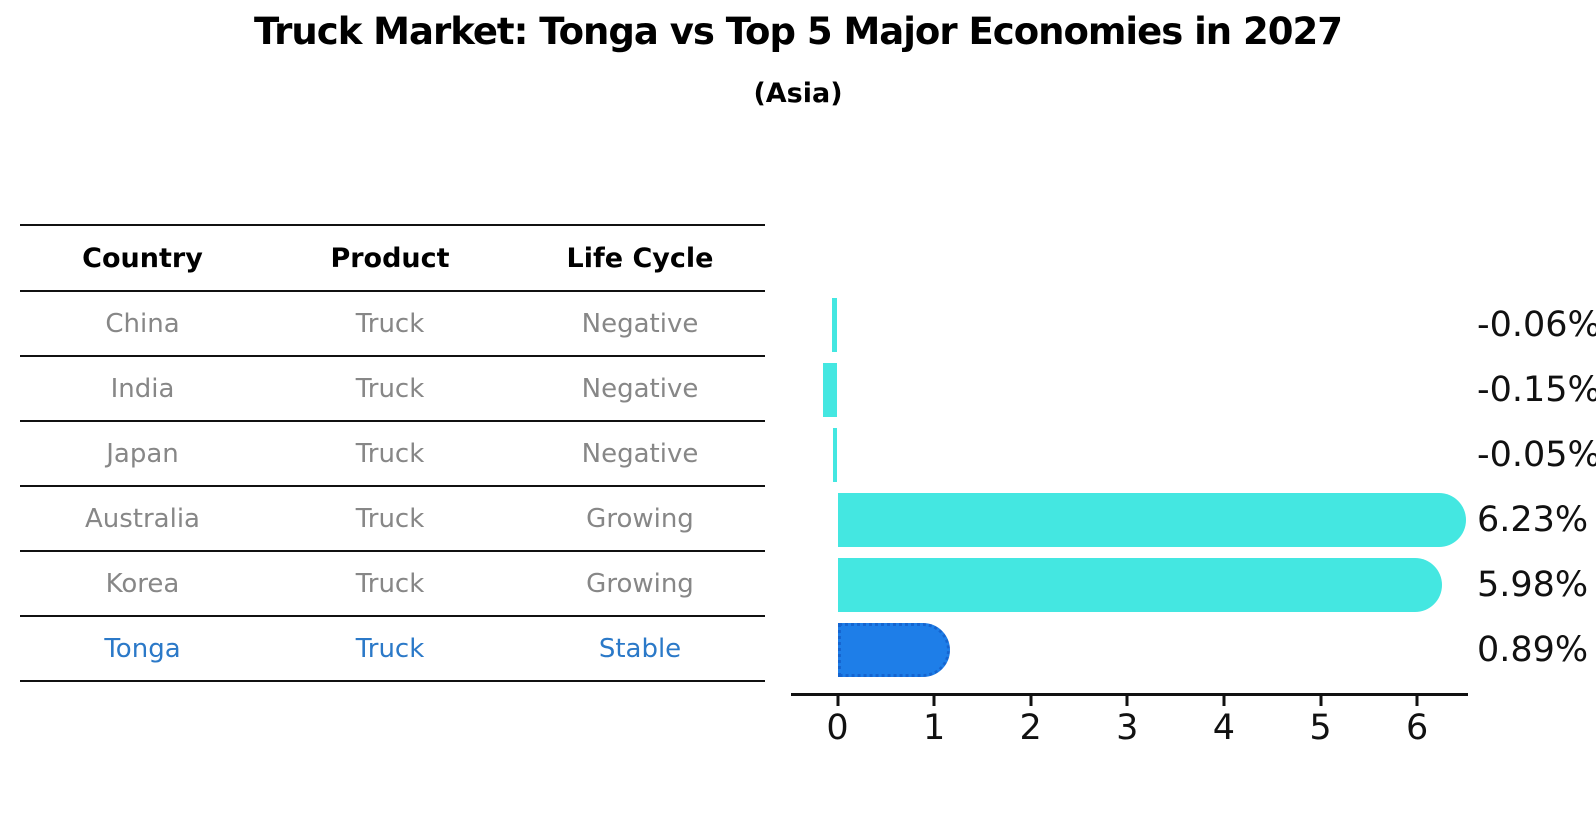  What do you see at coordinates (1127, 728) in the screenshot?
I see `x-tick-label: 3` at bounding box center [1127, 728].